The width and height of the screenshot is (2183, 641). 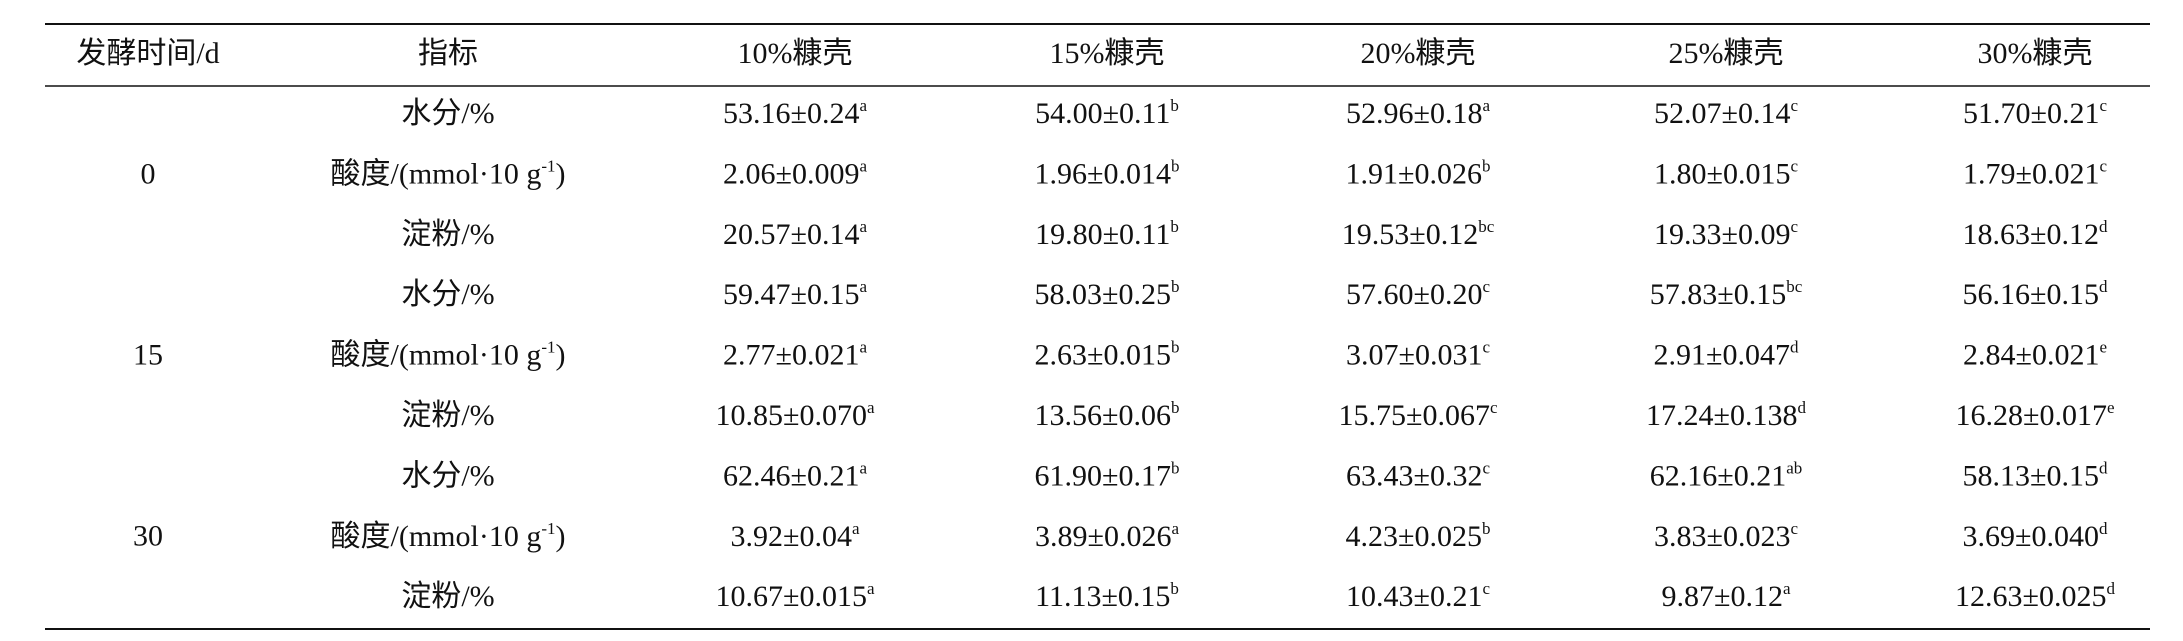 I want to click on value-cell: 11.13±0.15b, so click(x=1107, y=596).